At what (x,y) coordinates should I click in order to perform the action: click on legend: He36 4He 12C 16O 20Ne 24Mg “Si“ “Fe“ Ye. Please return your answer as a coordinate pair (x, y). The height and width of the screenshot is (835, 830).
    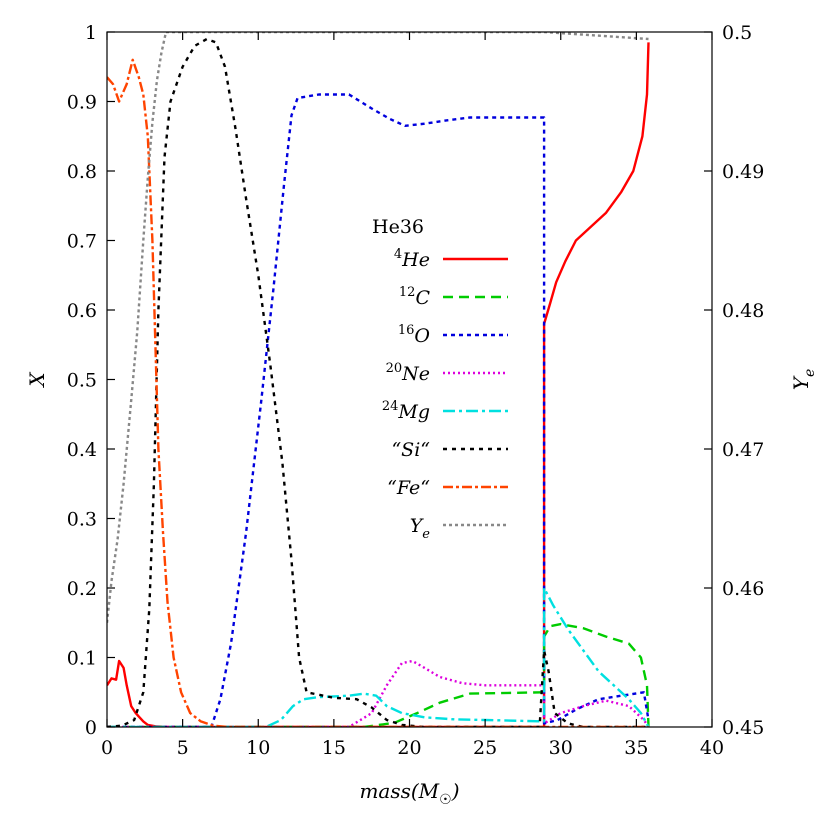
    Looking at the image, I should click on (440, 379).